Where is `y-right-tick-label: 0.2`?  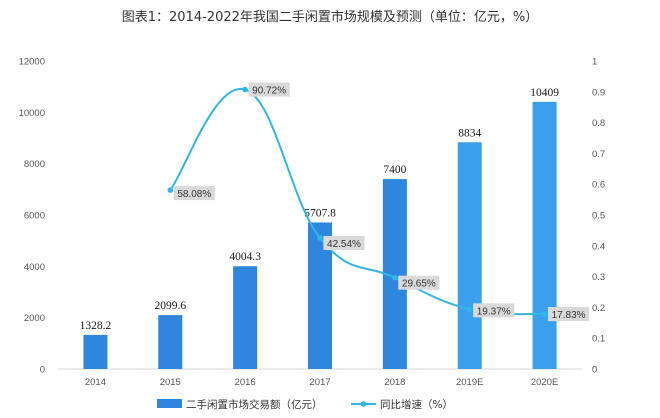
y-right-tick-label: 0.2 is located at coordinates (598, 308).